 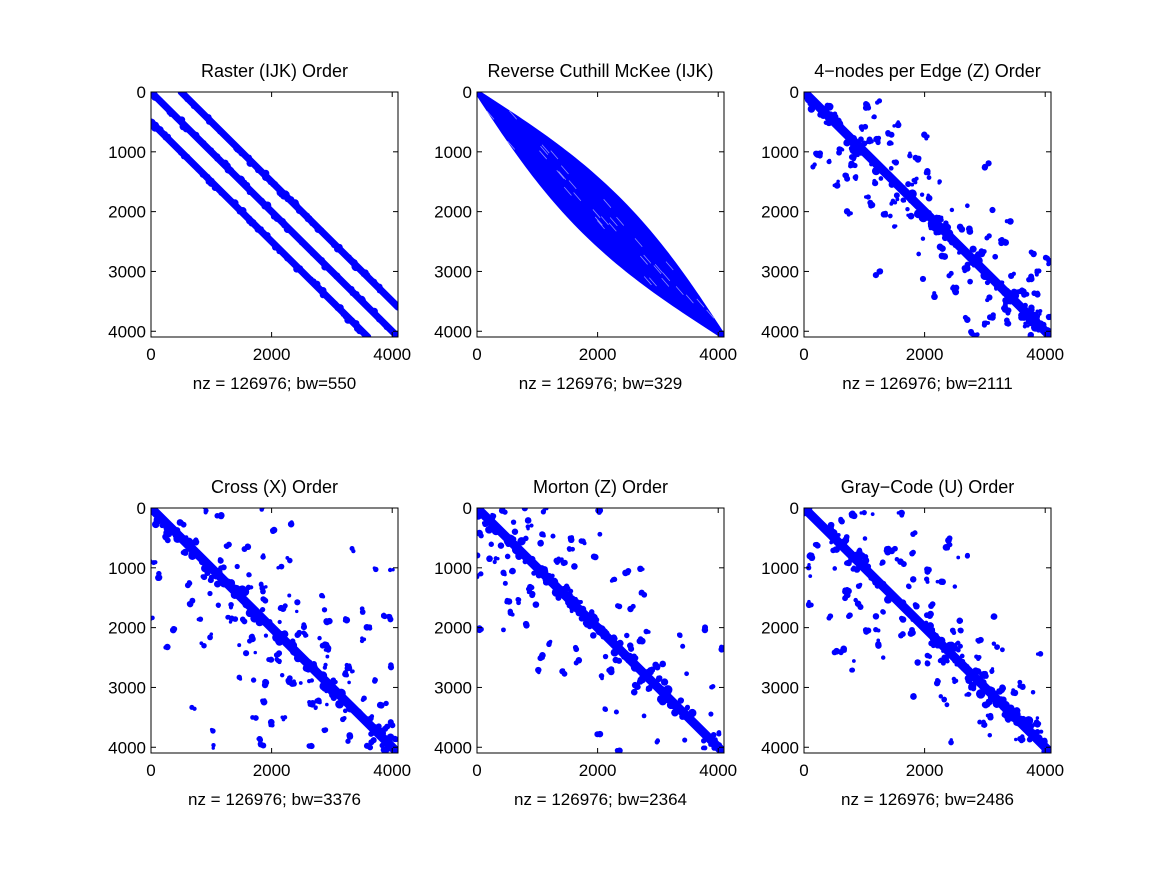 What do you see at coordinates (600, 214) in the screenshot?
I see `rcm-band` at bounding box center [600, 214].